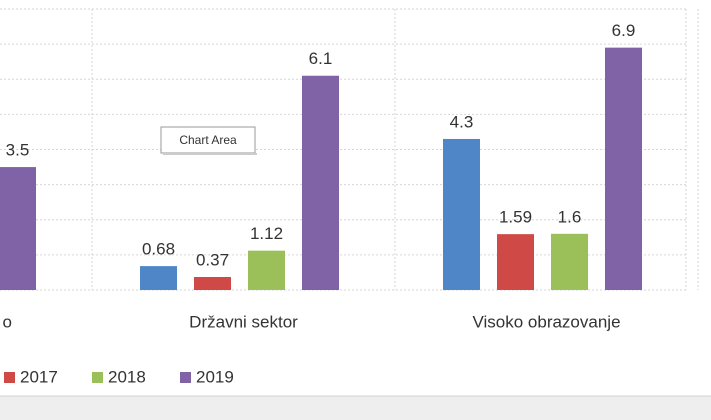 Image resolution: width=711 pixels, height=420 pixels. I want to click on x-tick-label: Državni sektor, so click(243, 321).